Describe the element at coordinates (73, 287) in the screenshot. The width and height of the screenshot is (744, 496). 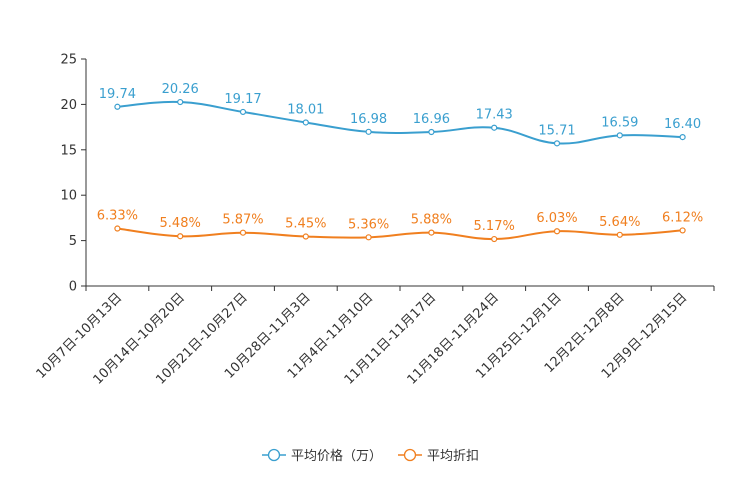
I see `y-tick-label: 0` at that location.